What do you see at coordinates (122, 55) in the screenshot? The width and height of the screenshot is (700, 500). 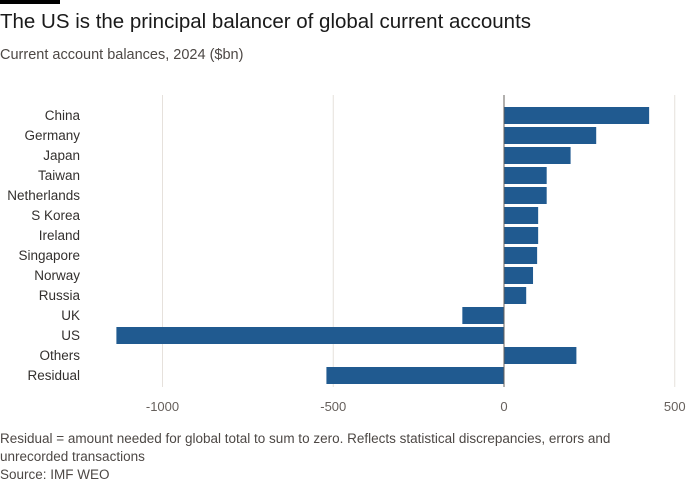 I see `chart-subtitle: Current account balances, 2024 ($bn)` at bounding box center [122, 55].